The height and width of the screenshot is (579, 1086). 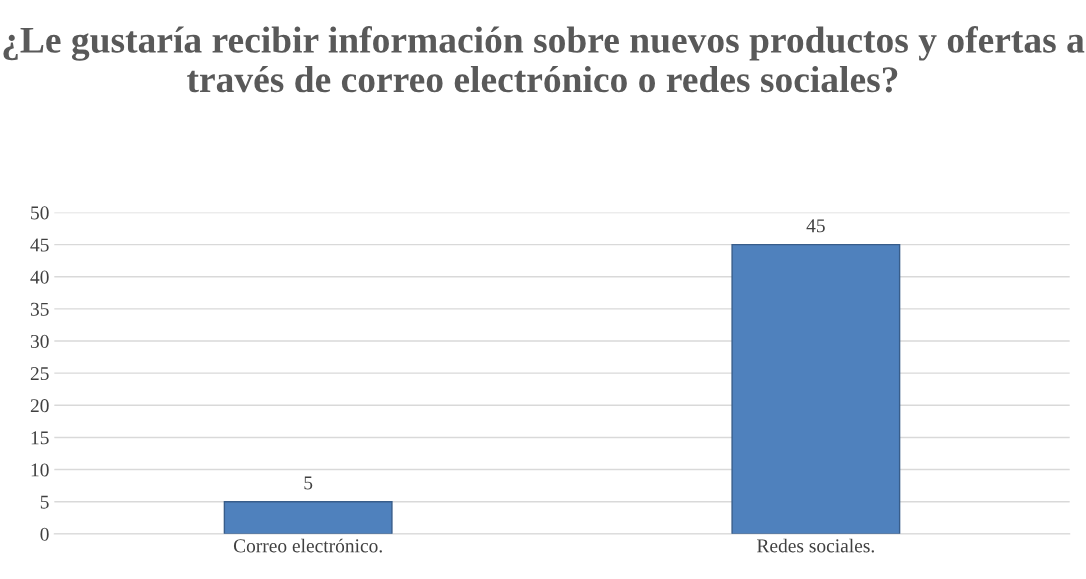 I want to click on x-tick-label: Redes sociales., so click(x=815, y=545).